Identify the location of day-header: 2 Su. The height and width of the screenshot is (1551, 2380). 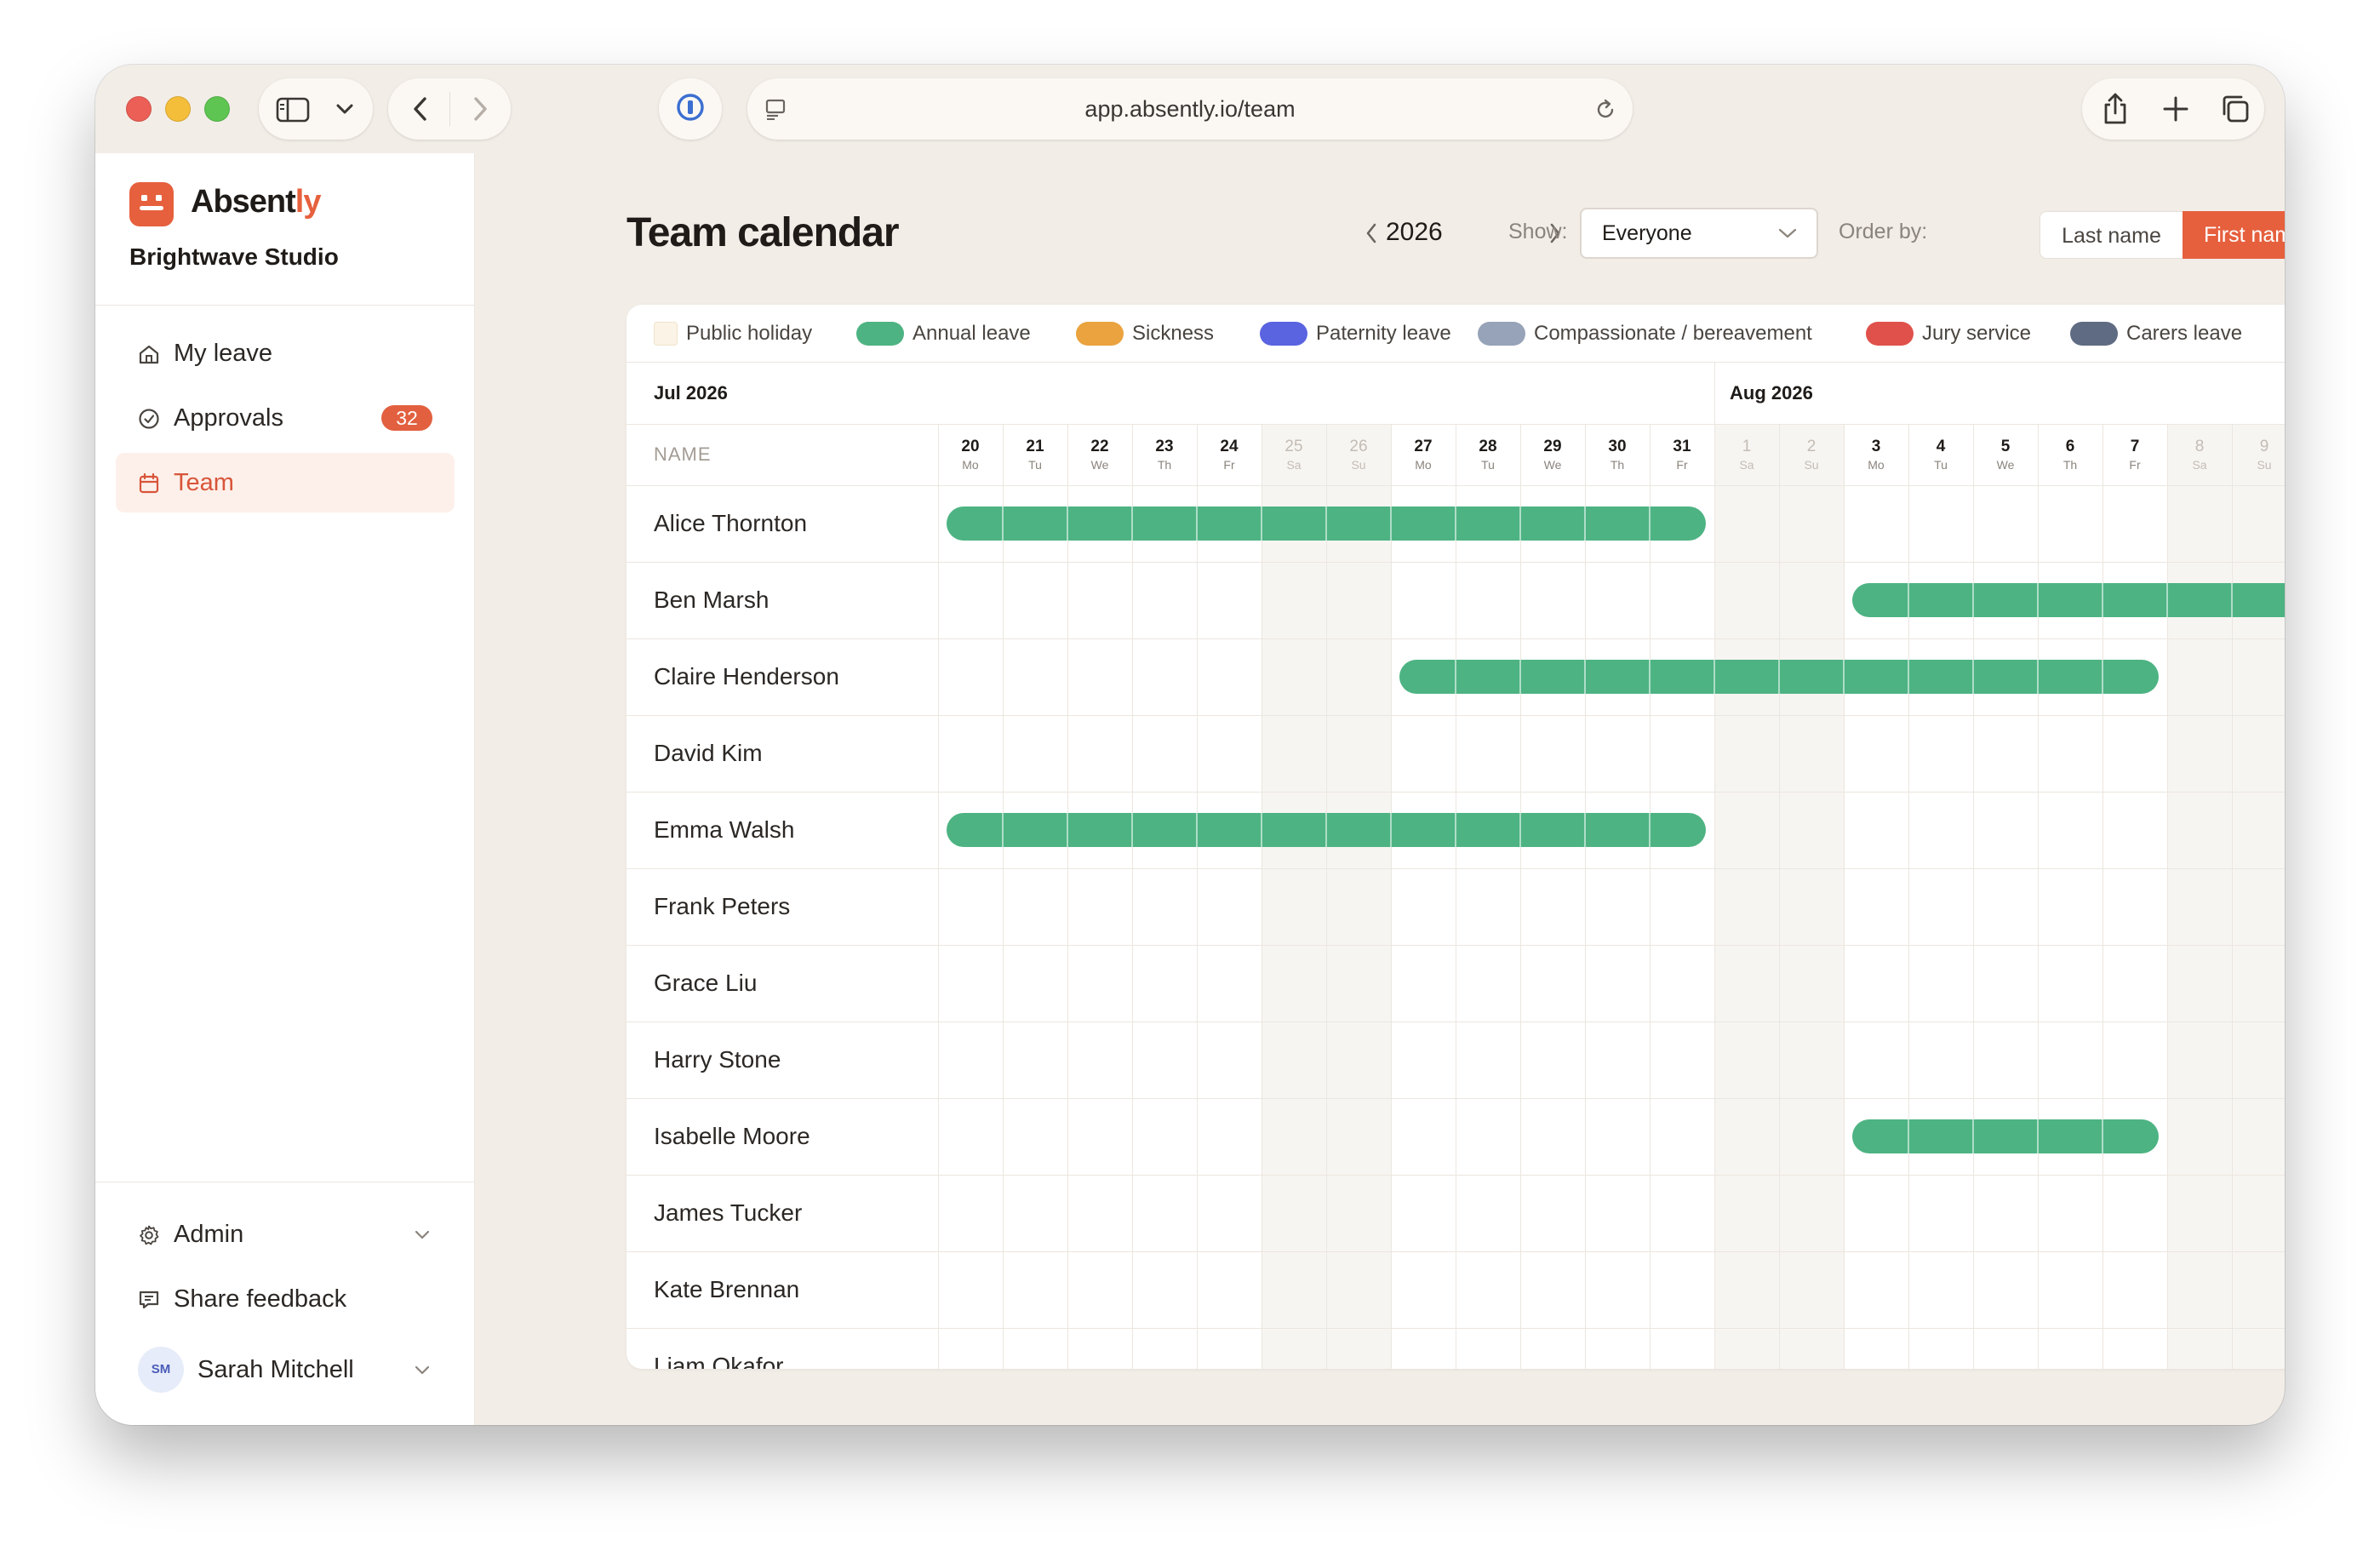
(1812, 455).